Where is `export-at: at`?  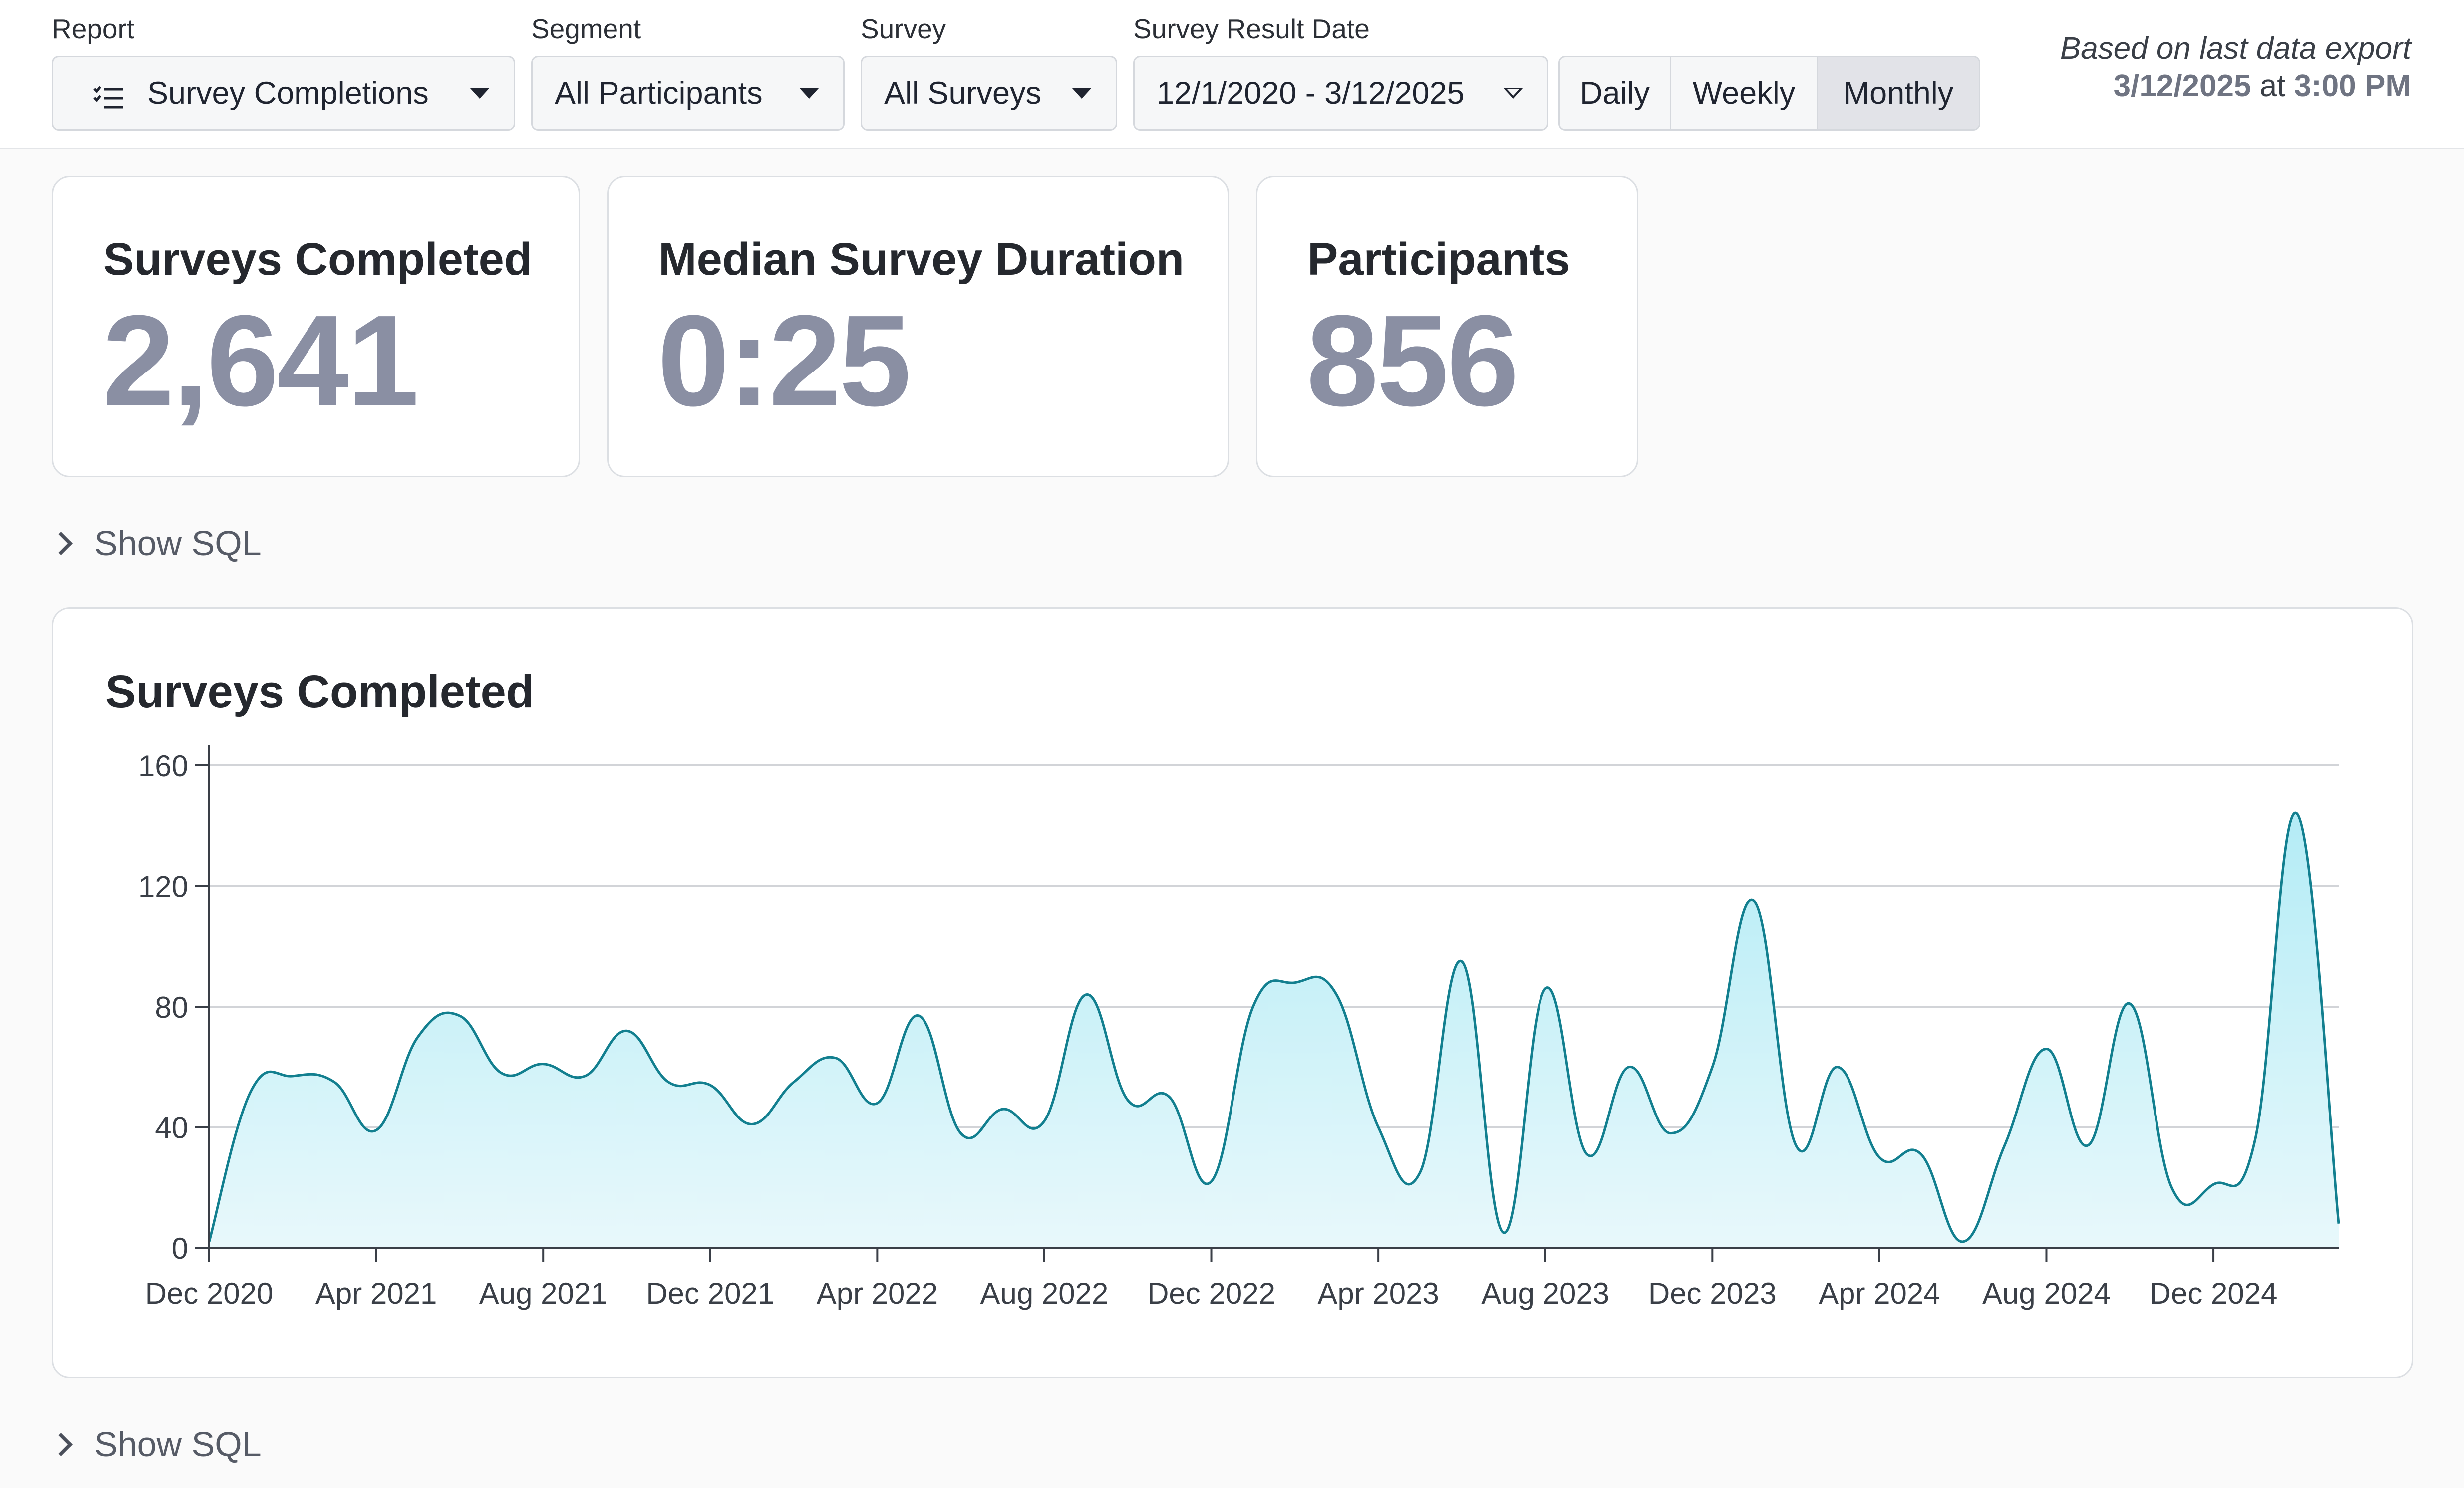
export-at: at is located at coordinates (2272, 86).